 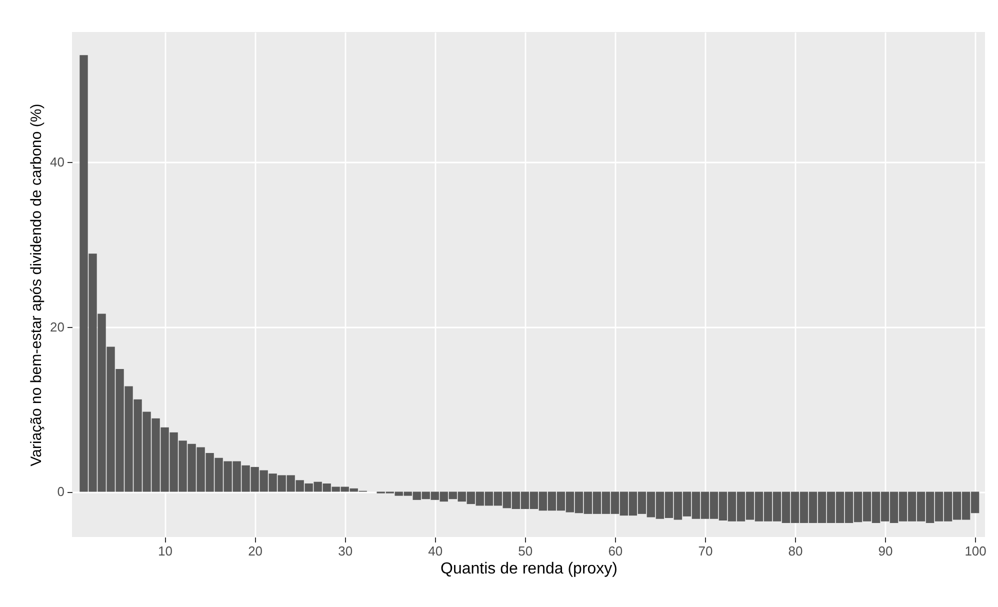 I want to click on x-tick-label: 90, so click(x=885, y=551).